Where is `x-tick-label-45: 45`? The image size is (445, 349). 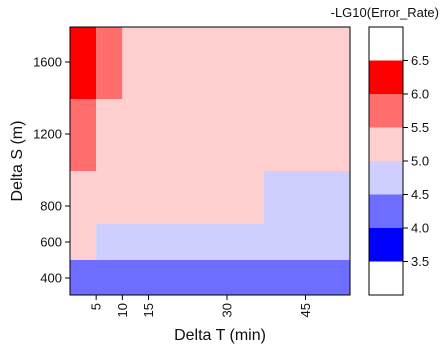 x-tick-label-45: 45 is located at coordinates (305, 310).